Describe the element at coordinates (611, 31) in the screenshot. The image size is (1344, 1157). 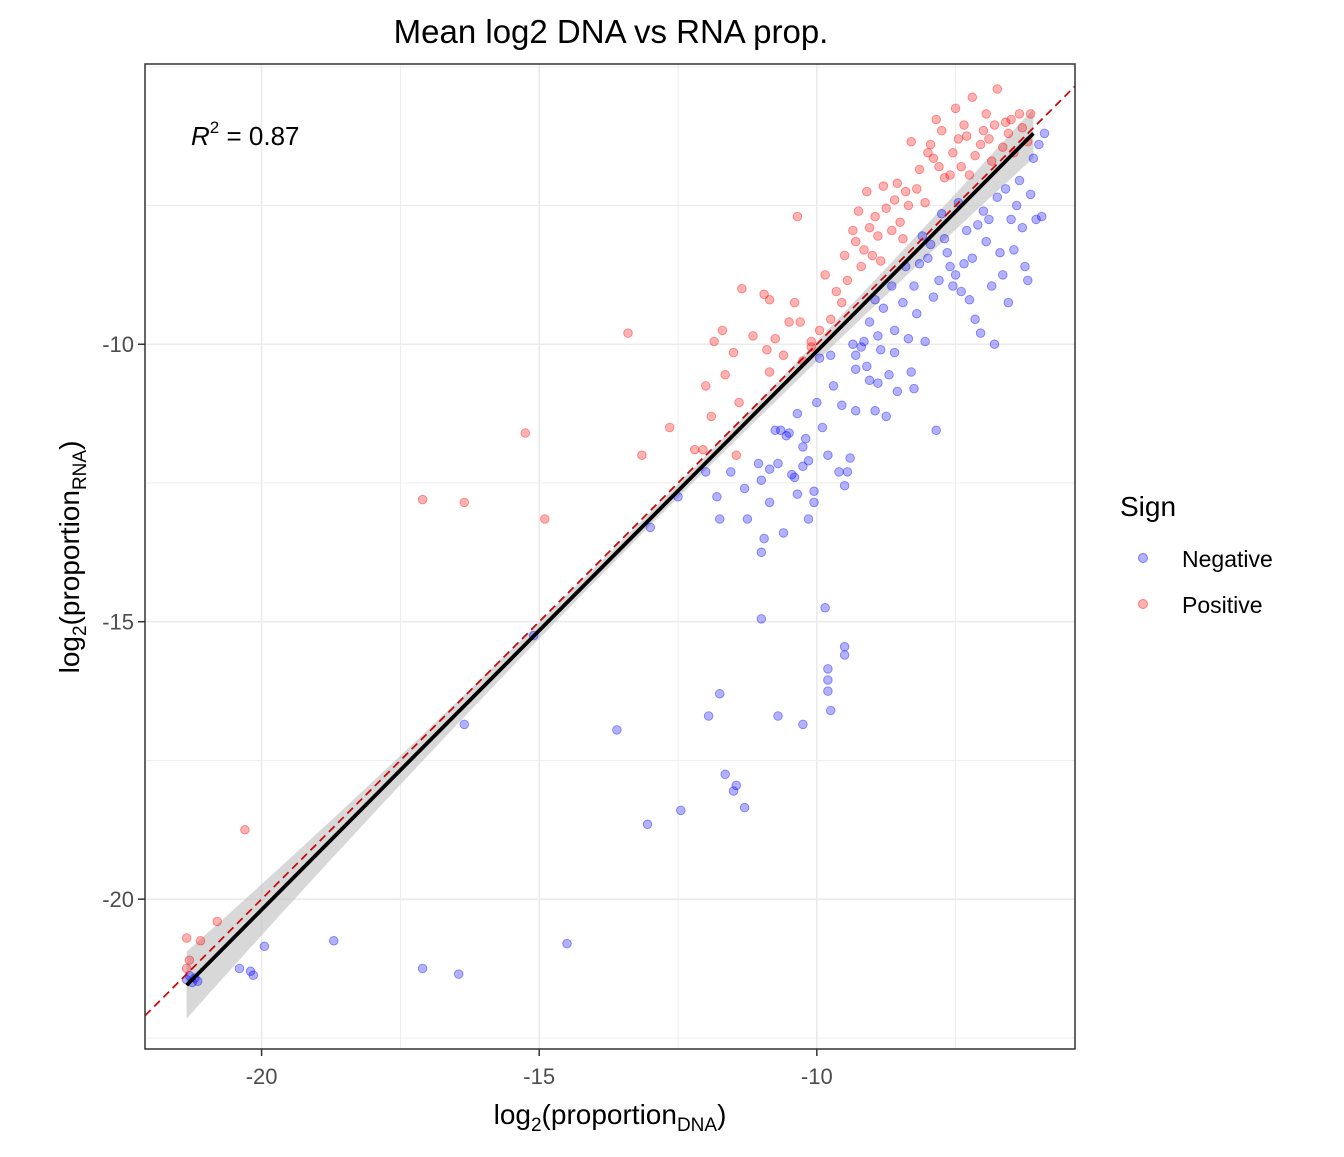
I see `chart-title: Mean log2 DNA vs RNA prop.` at that location.